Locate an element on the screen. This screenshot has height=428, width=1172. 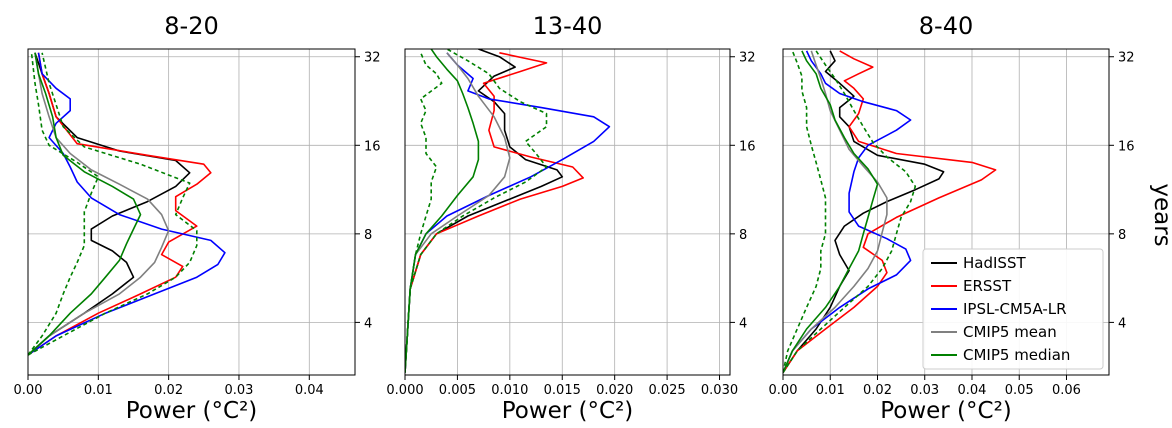
x-tick-label: 0.000 is located at coordinates (404, 390).